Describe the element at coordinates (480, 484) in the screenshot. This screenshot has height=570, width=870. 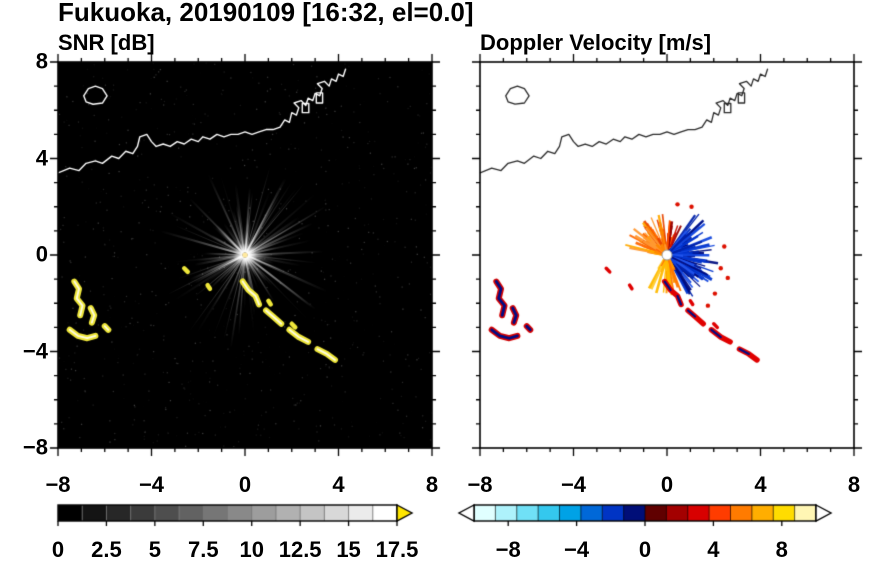
I see `x-tick-label-velocity: −8` at that location.